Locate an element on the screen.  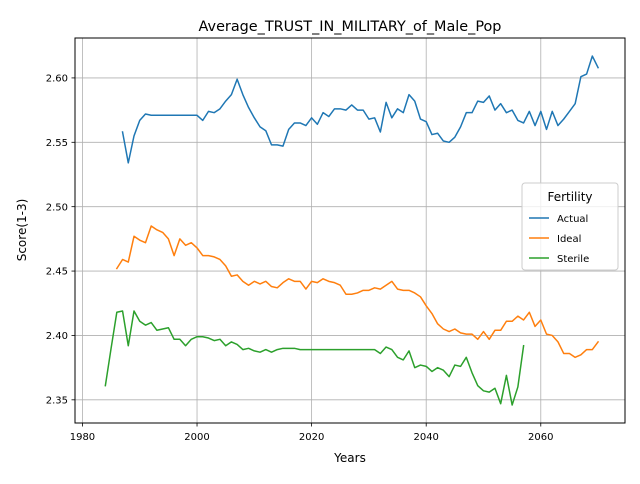
y-tick-label: 2.50 is located at coordinates (57, 207).